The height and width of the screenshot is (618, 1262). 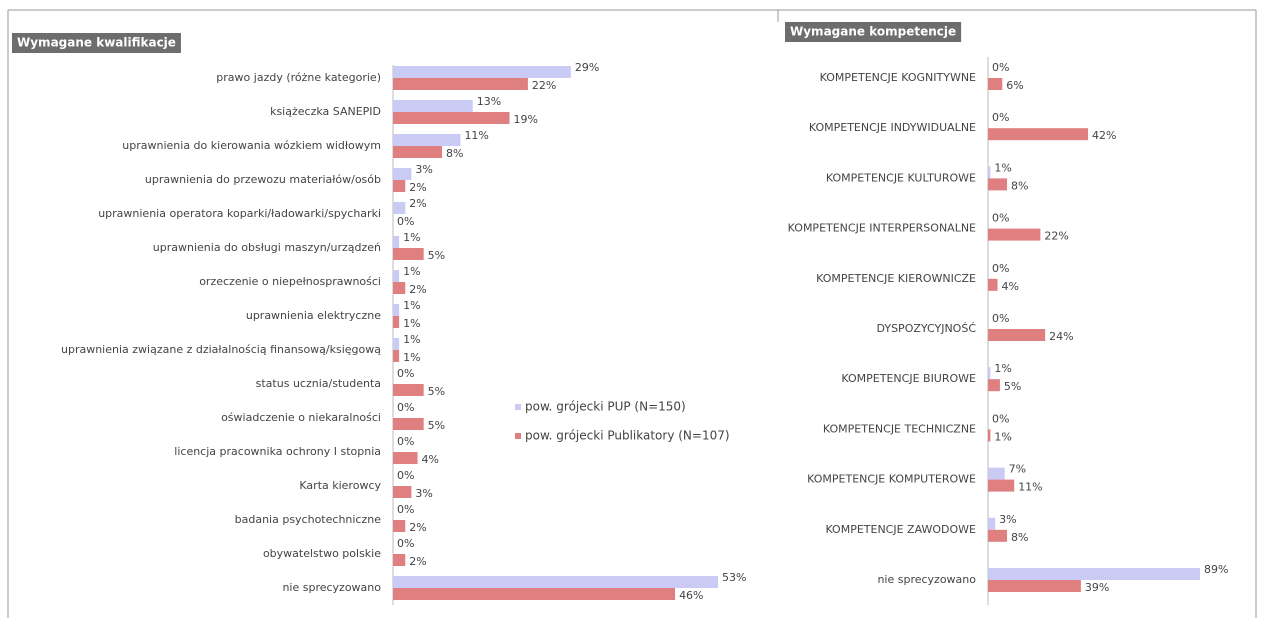 What do you see at coordinates (1104, 135) in the screenshot?
I see `value-label: 42%` at bounding box center [1104, 135].